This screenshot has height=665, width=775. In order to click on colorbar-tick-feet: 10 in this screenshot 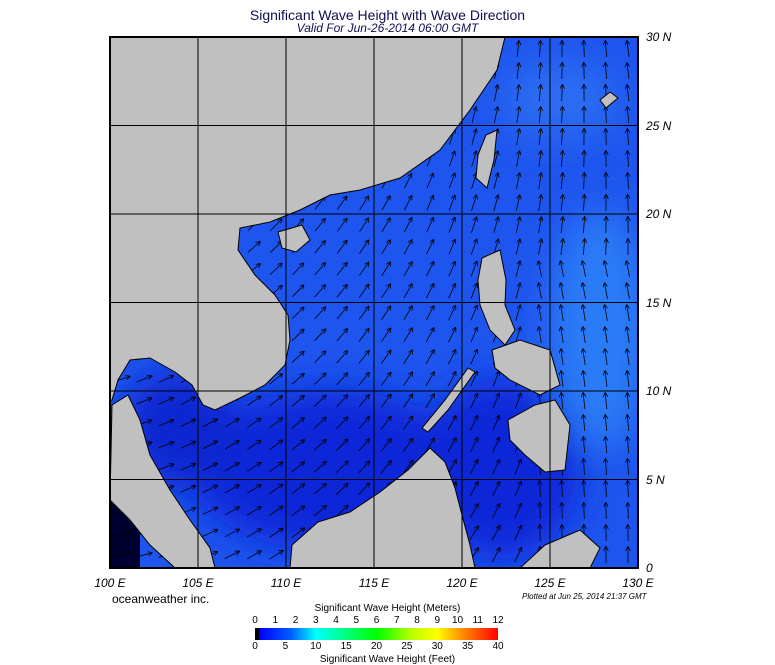, I will do `click(316, 646)`.